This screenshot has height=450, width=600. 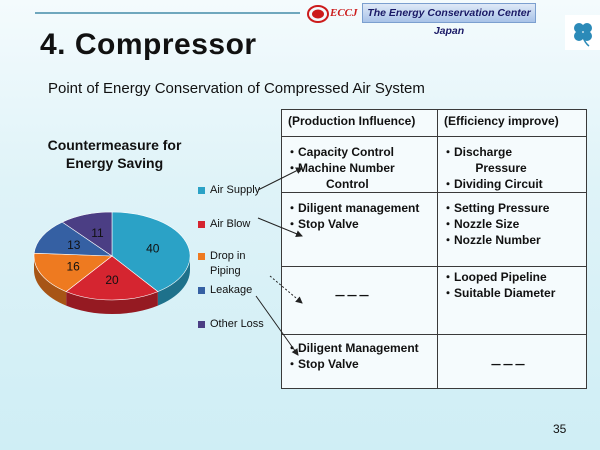 I want to click on legend-label: Leakage, so click(x=231, y=290).